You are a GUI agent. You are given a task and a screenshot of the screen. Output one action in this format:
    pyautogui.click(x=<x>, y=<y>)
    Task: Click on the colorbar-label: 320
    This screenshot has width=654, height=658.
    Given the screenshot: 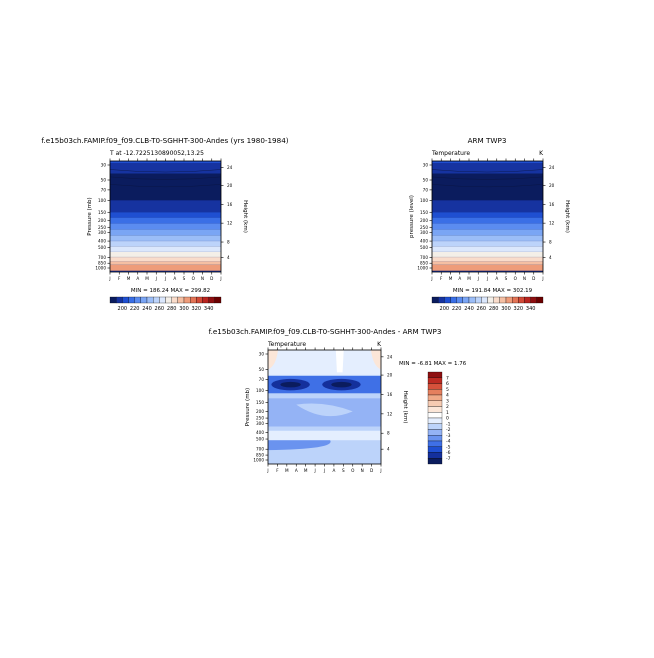 What is the action you would take?
    pyautogui.click(x=519, y=309)
    